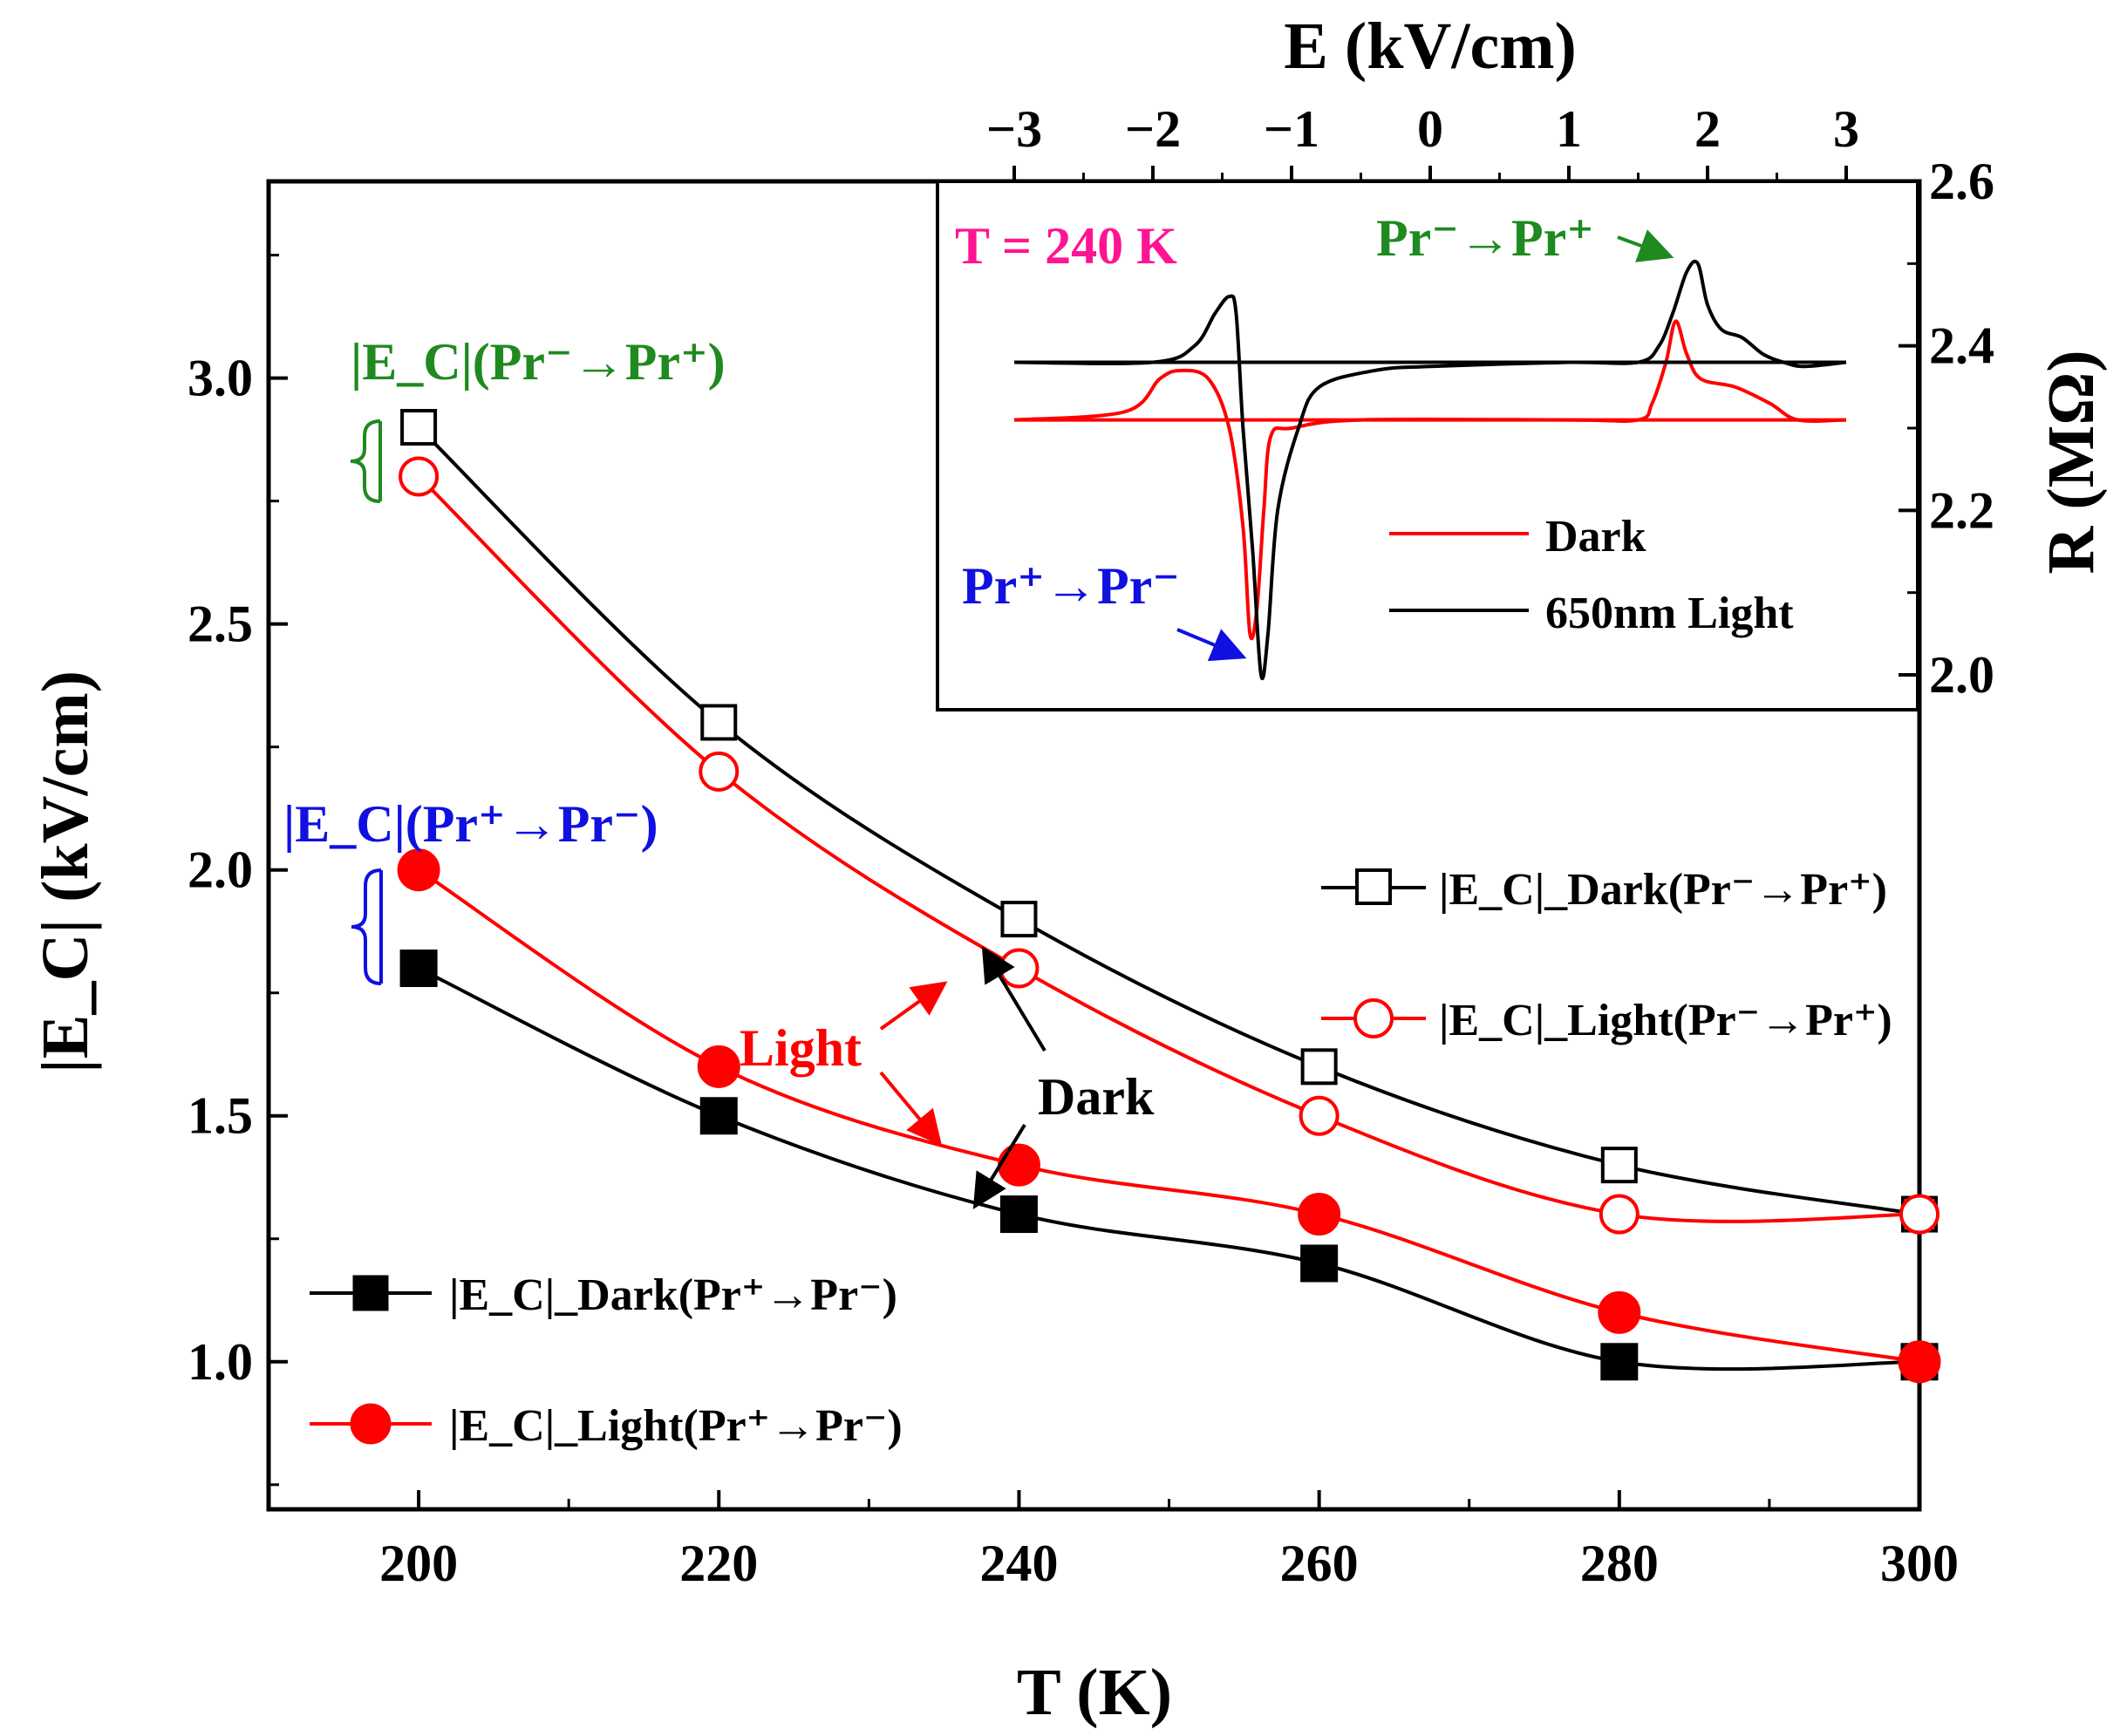 This screenshot has width=2127, height=1736. I want to click on main-x-tick-label: 220, so click(718, 1564).